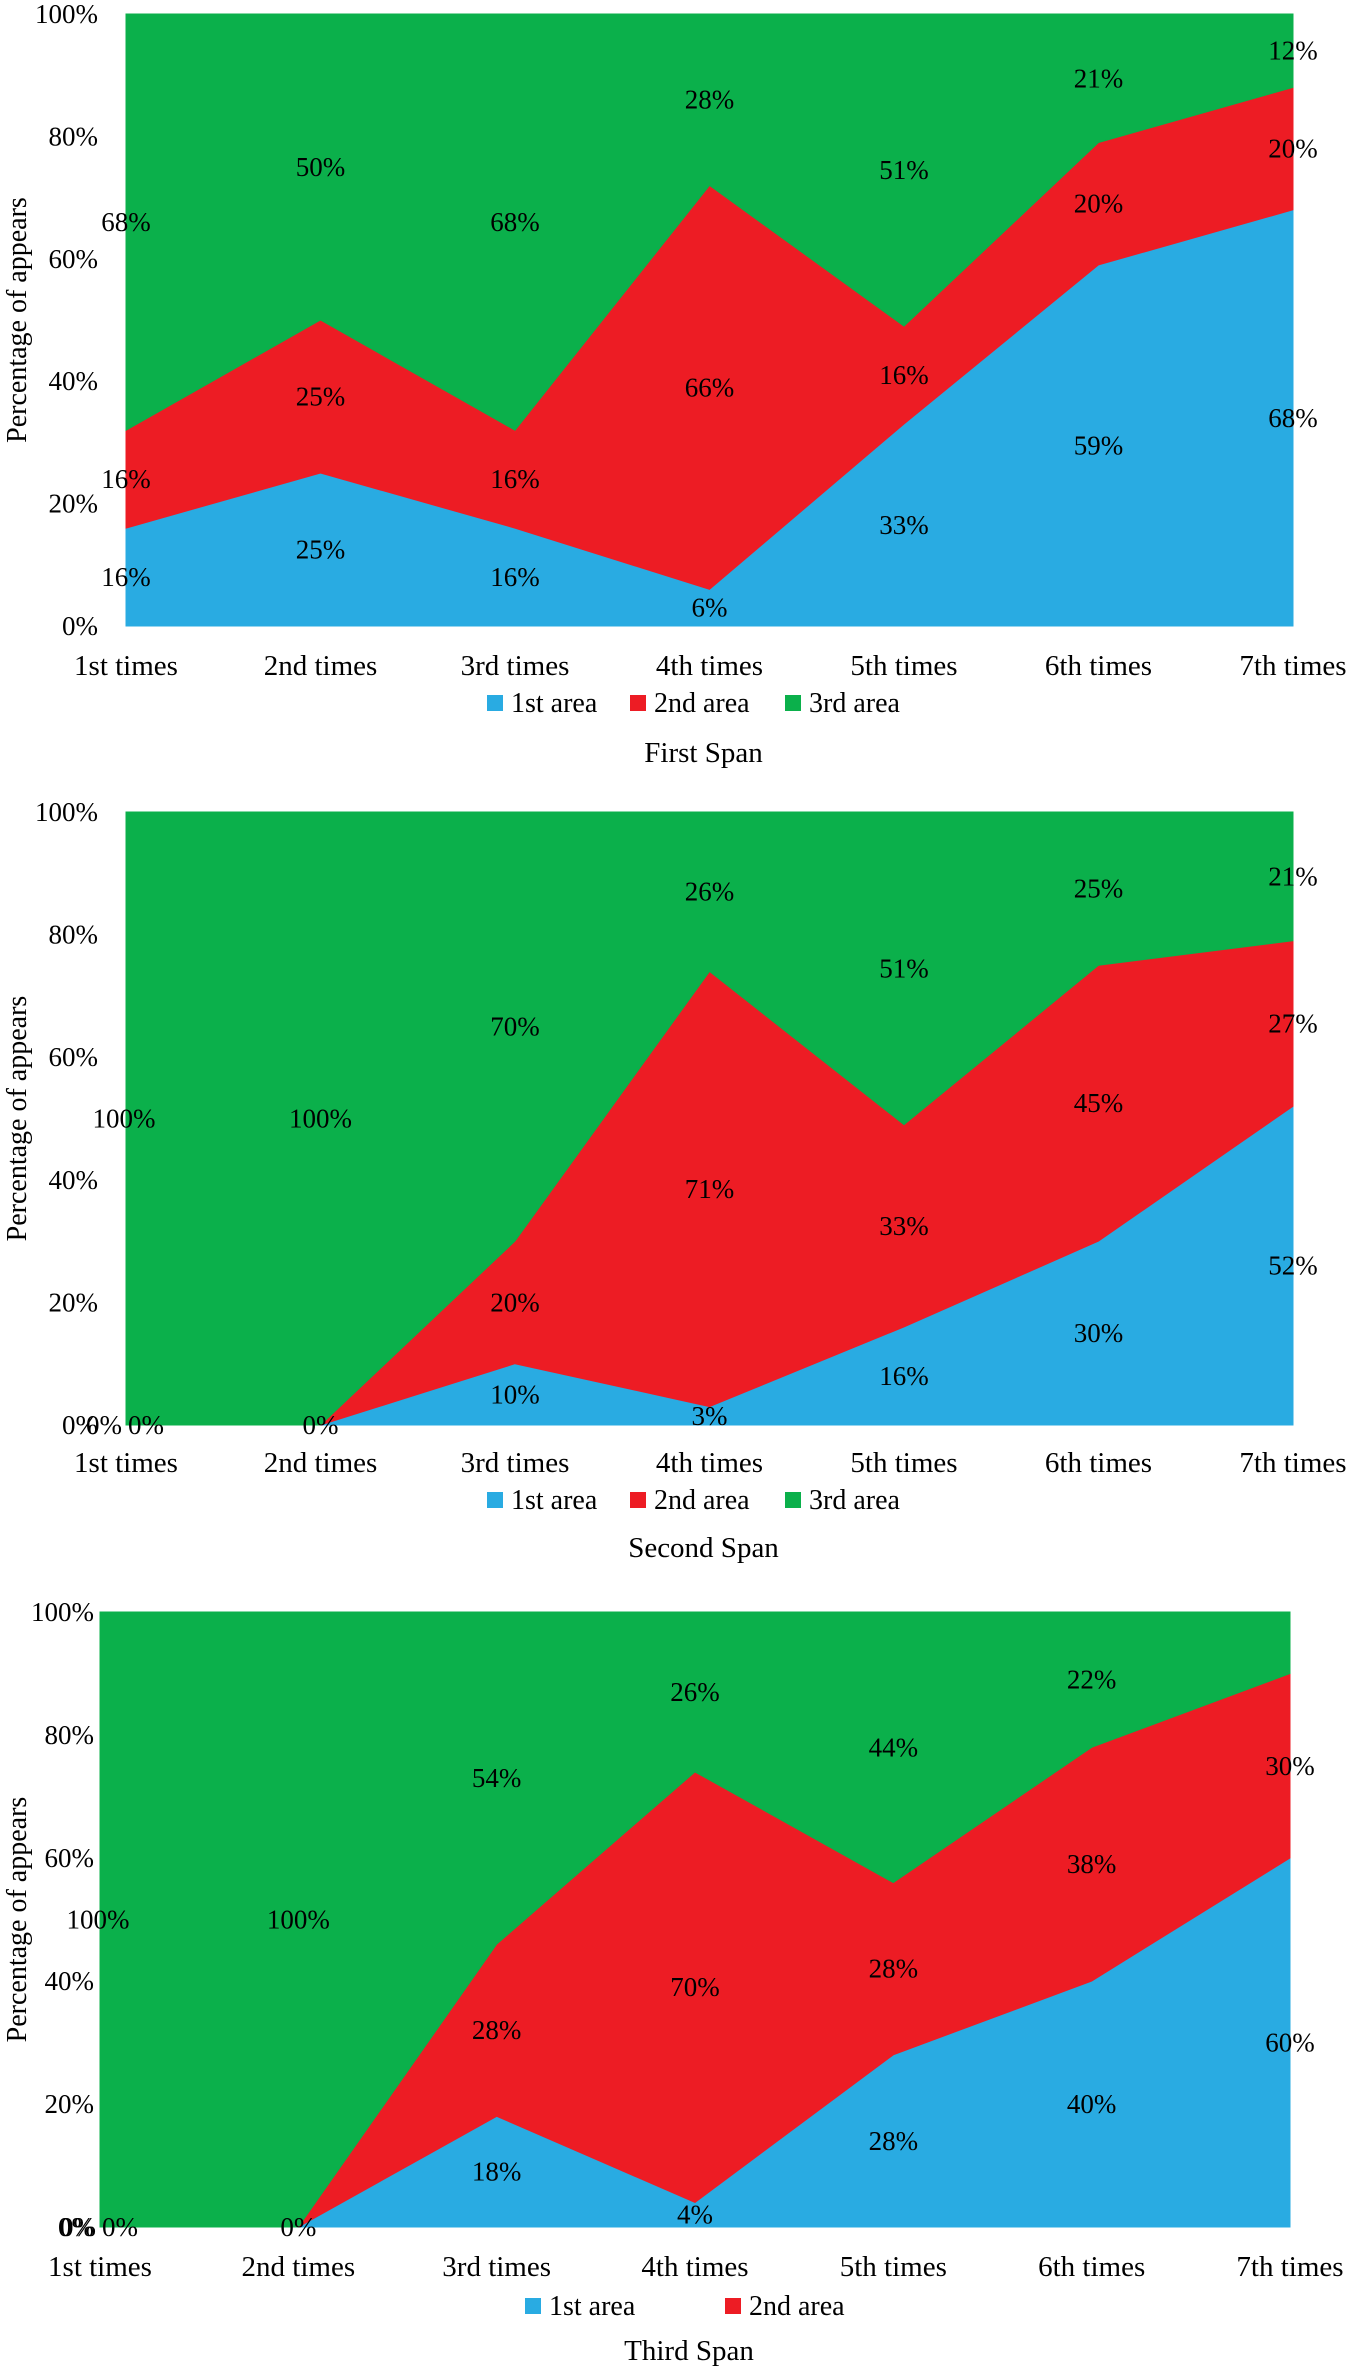 The height and width of the screenshot is (2374, 1355). What do you see at coordinates (1099, 445) in the screenshot?
I see `data-label-1st-area: 59%` at bounding box center [1099, 445].